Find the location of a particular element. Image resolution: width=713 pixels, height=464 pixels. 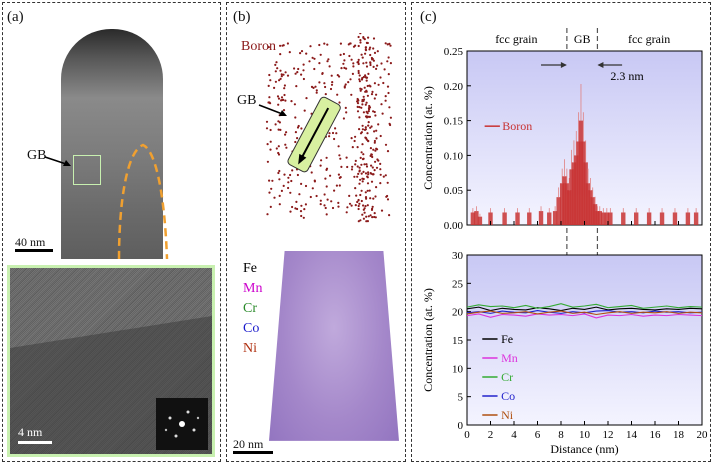

y-tick-label-top: 0.20 is located at coordinates (454, 87).